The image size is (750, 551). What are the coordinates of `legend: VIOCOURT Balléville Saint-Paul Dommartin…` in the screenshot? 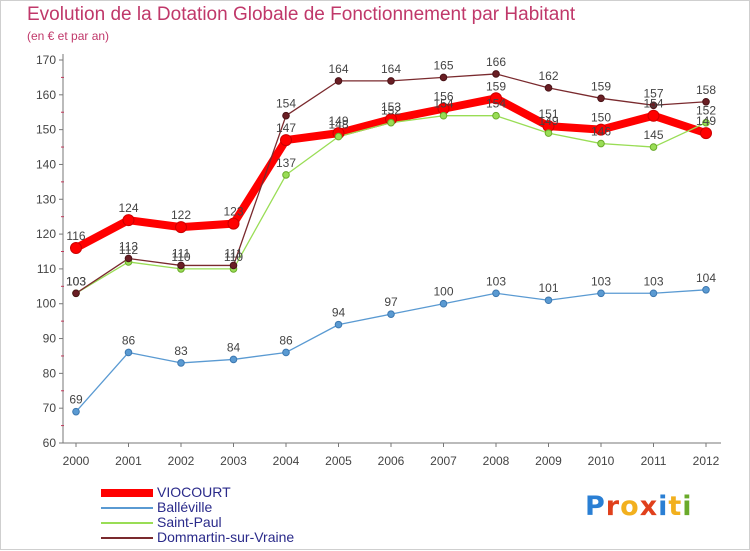 It's located at (231, 514).